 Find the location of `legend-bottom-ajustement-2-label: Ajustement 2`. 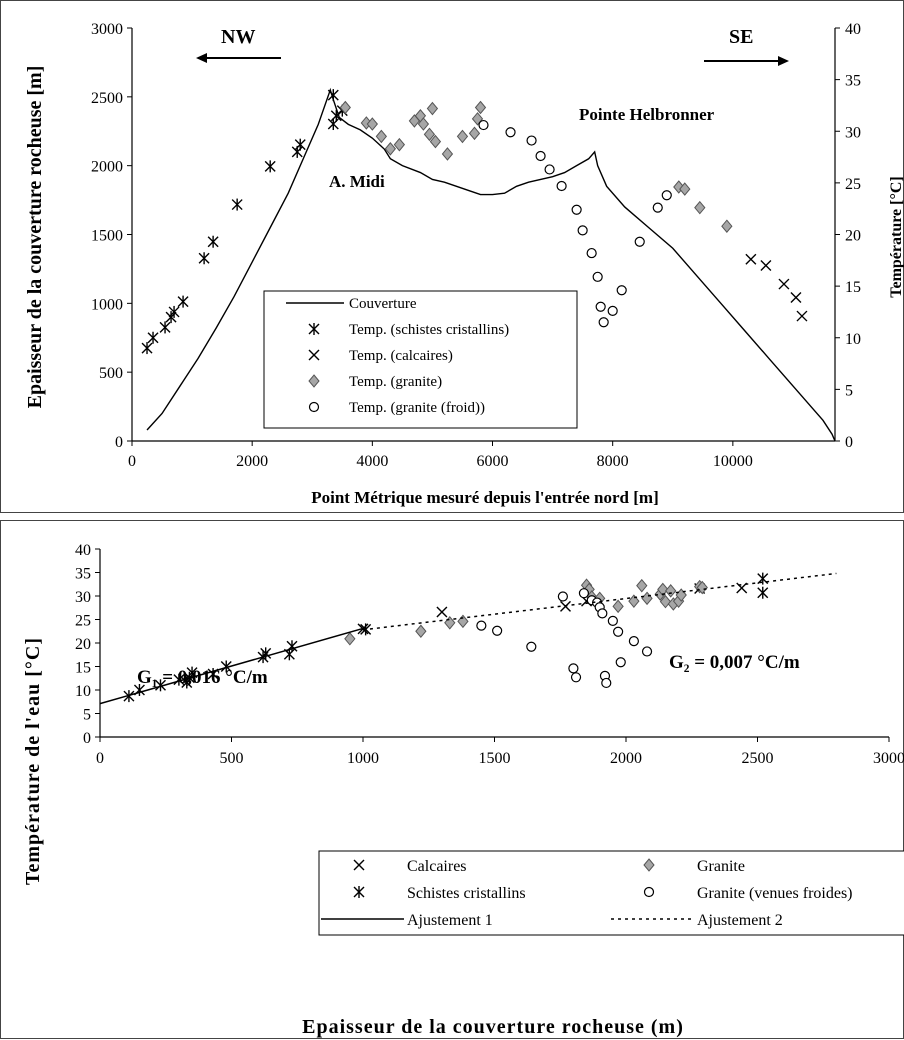

legend-bottom-ajustement-2-label: Ajustement 2 is located at coordinates (740, 920).